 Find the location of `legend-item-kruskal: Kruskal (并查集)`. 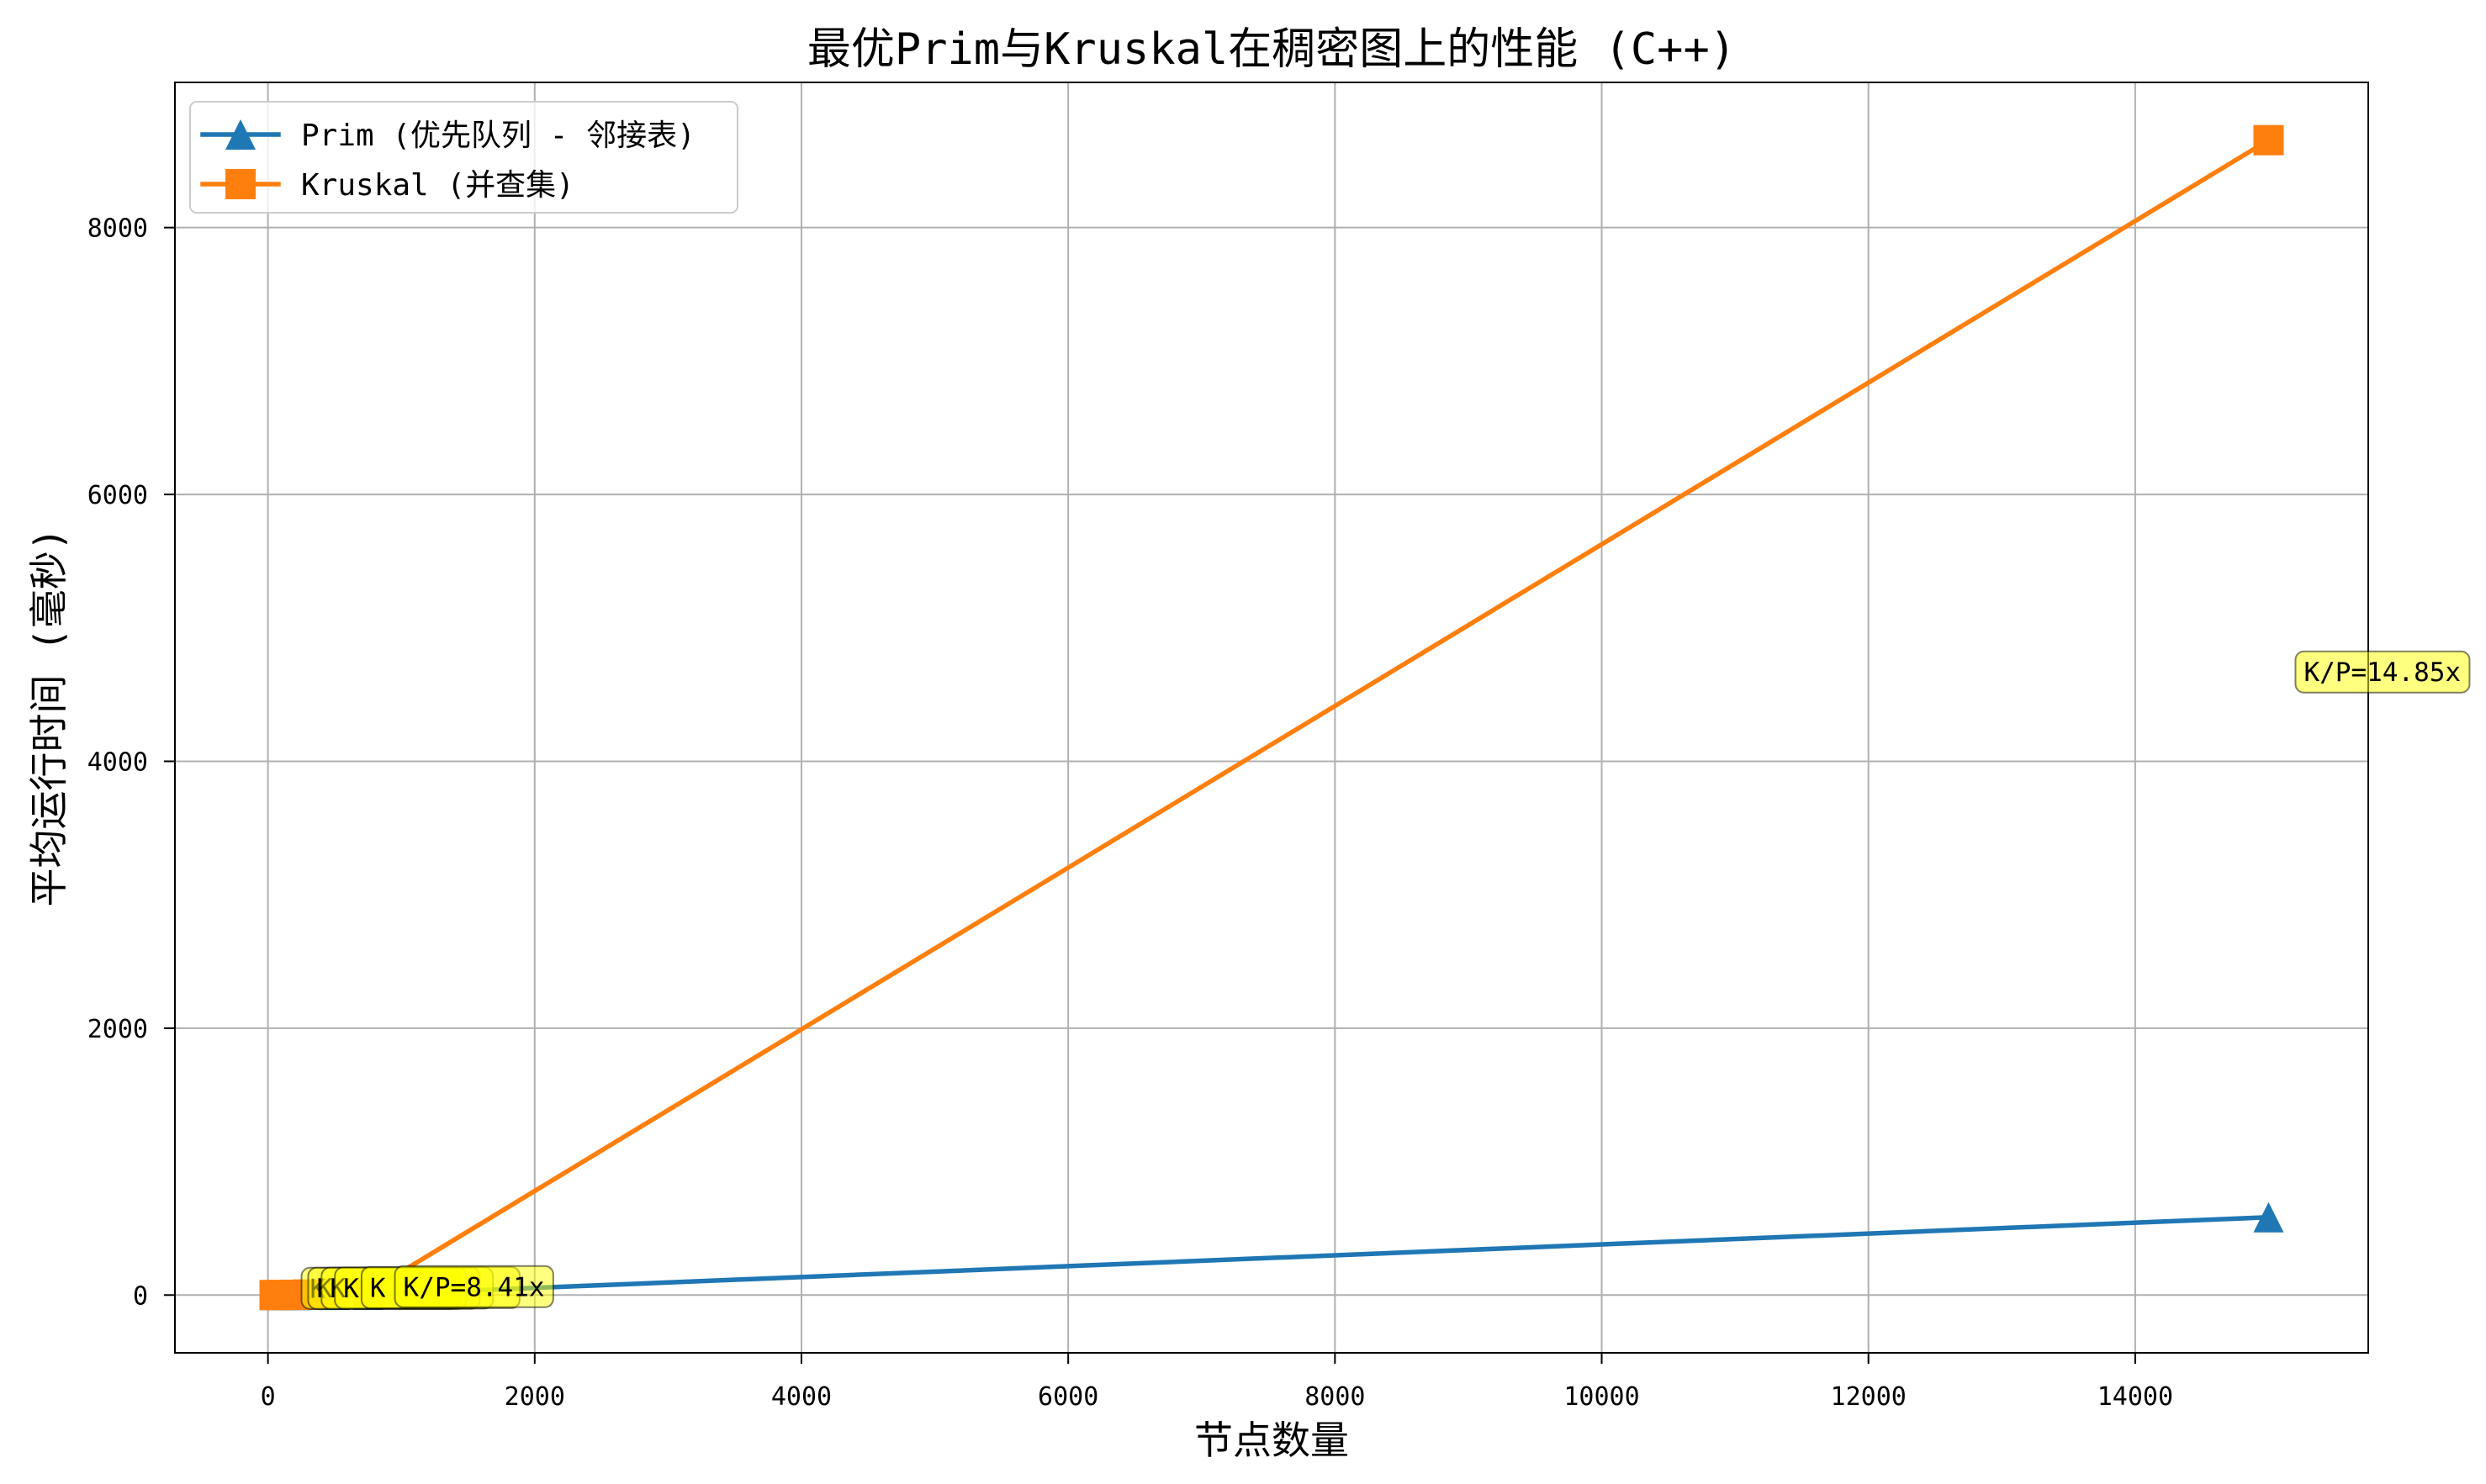

legend-item-kruskal: Kruskal (并查集) is located at coordinates (387, 185).